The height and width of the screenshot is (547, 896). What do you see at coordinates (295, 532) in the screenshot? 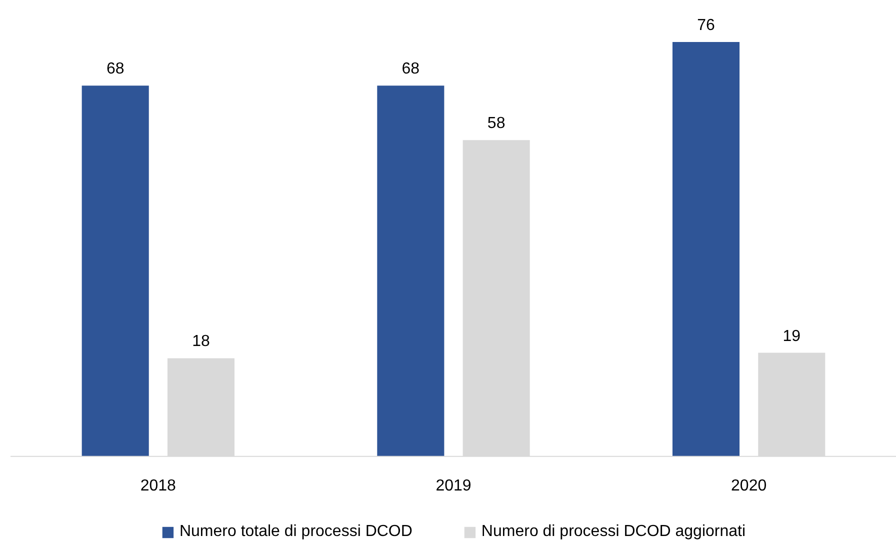
I see `legend-label: Numero totale di processi DCOD` at bounding box center [295, 532].